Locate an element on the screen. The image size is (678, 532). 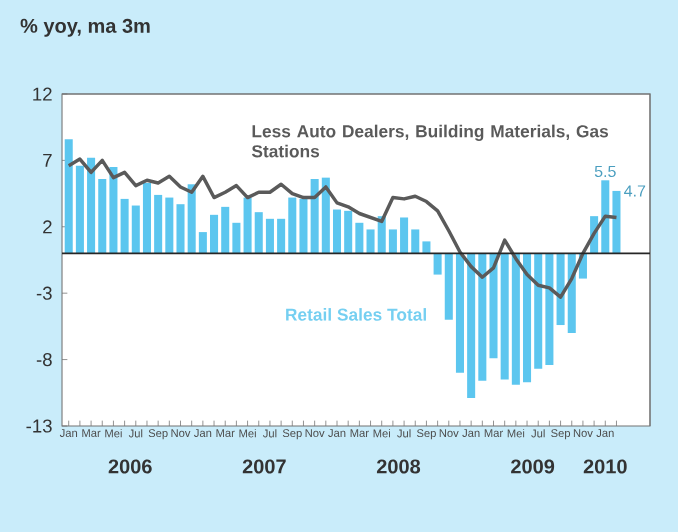
y-tick-label: -13 is located at coordinates (39, 426).